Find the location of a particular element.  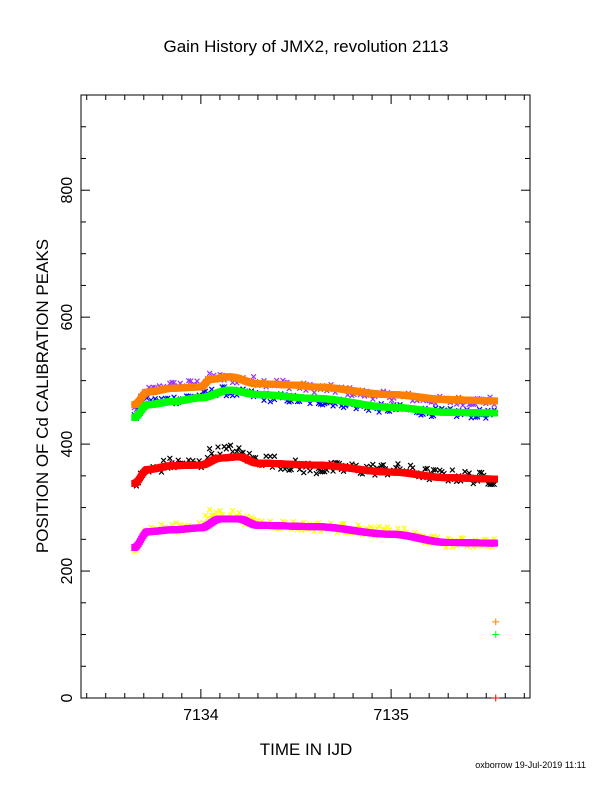

y-tick-label: 800 is located at coordinates (67, 190).